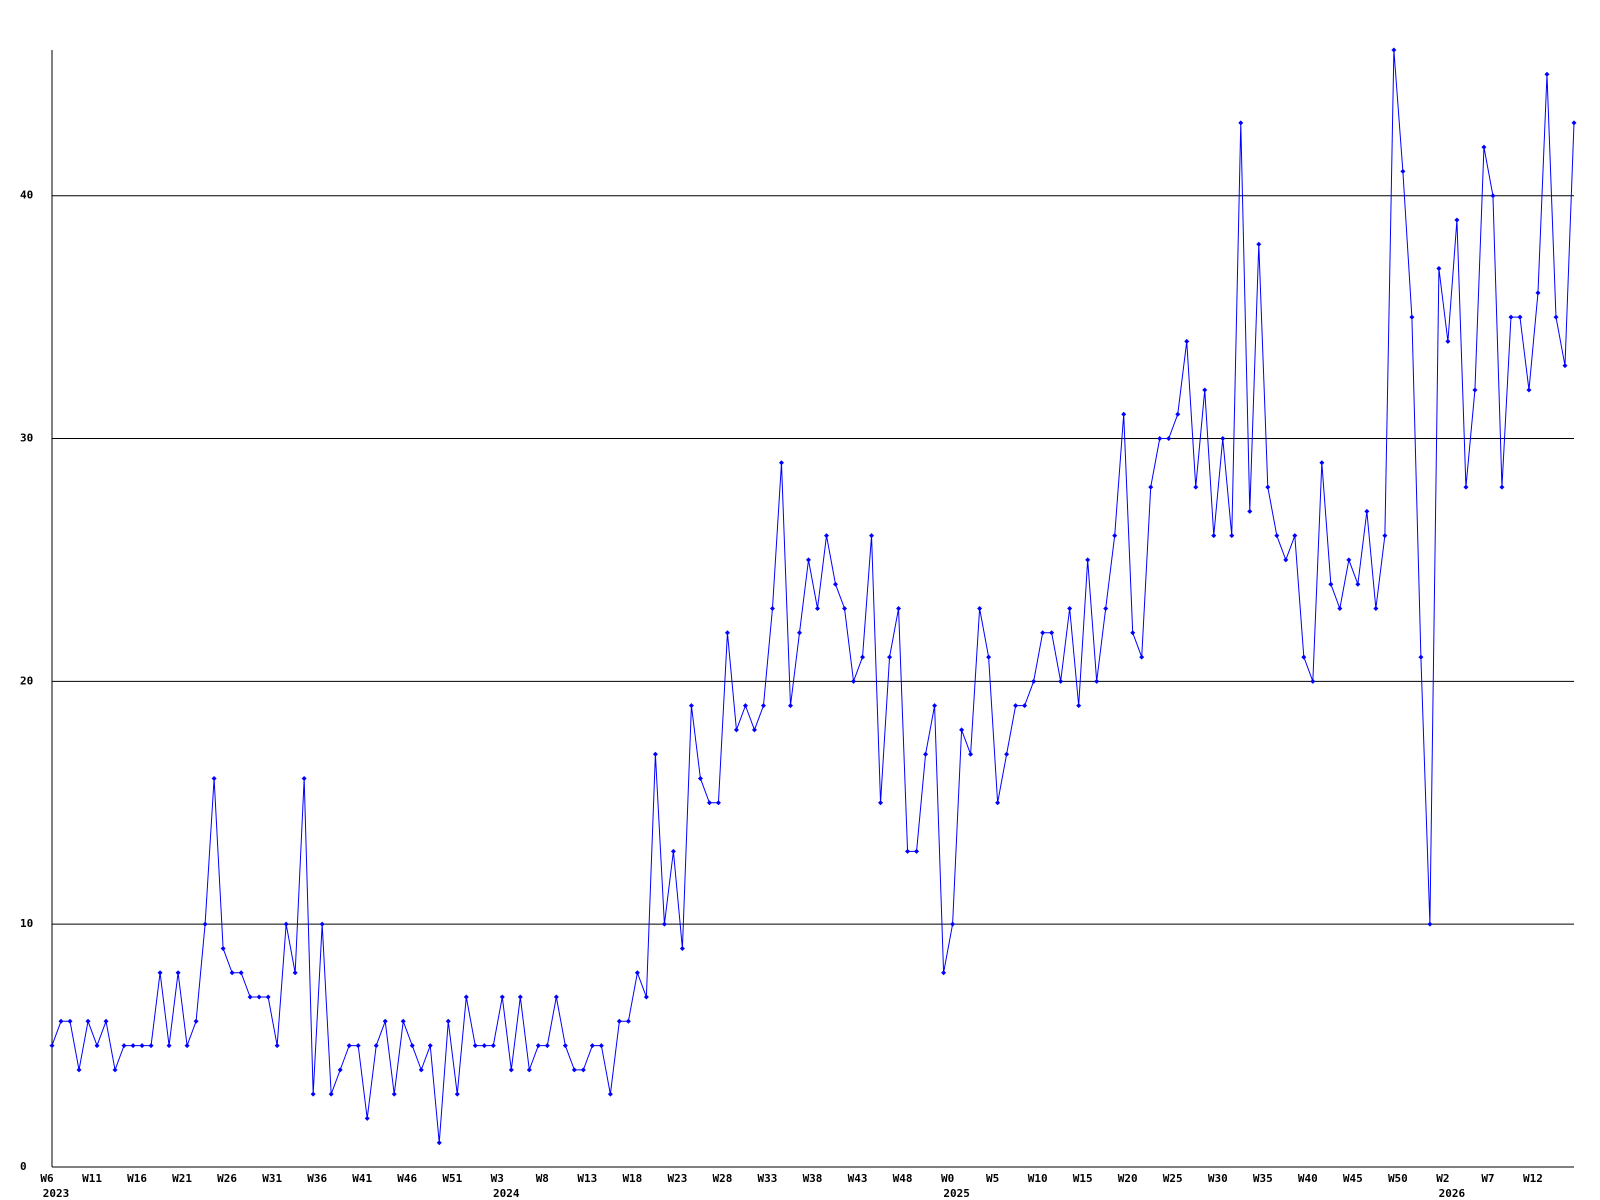 This screenshot has height=1200, width=1600. Describe the element at coordinates (137, 1178) in the screenshot. I see `x-tick-label: W16` at that location.